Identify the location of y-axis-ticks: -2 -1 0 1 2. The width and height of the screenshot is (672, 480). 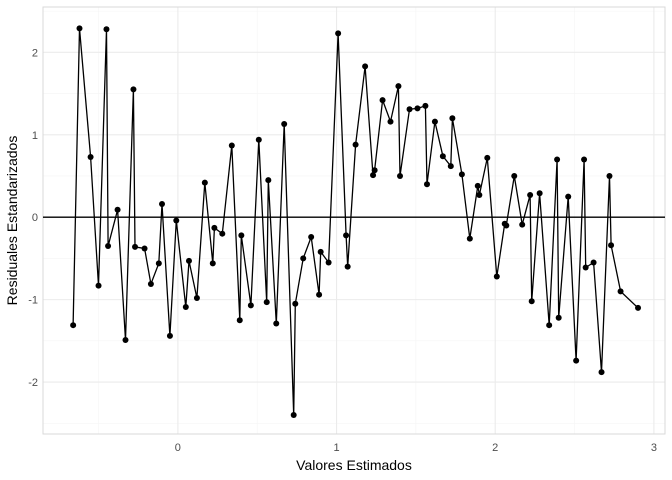
(33, 218).